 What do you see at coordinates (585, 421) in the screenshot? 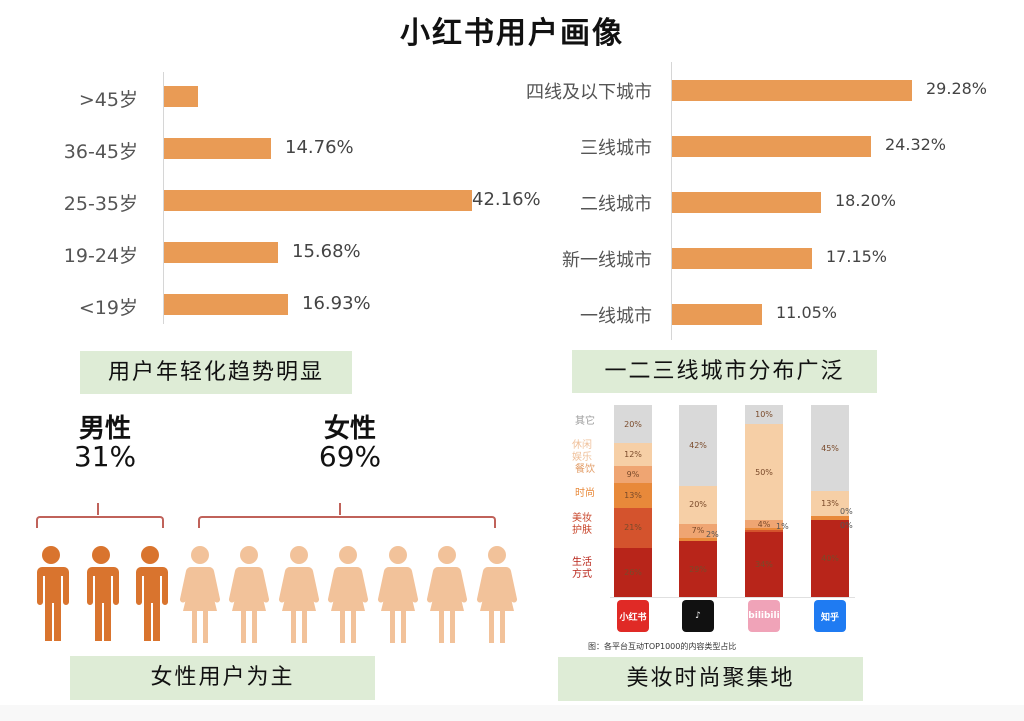
I see `legend-other: 其它` at bounding box center [585, 421].